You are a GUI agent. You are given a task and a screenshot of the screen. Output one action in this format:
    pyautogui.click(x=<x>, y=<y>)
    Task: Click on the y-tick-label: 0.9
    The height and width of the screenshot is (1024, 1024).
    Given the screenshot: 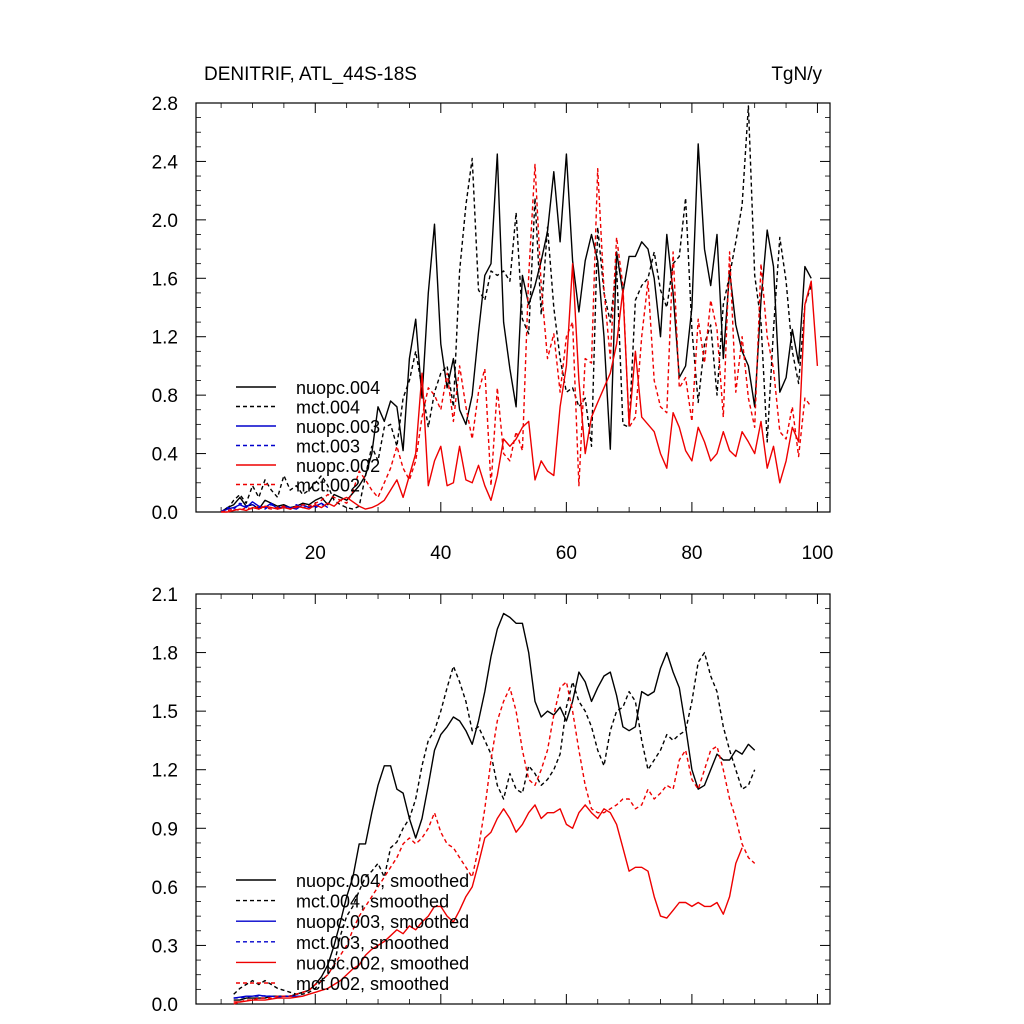 What is the action you would take?
    pyautogui.click(x=165, y=829)
    